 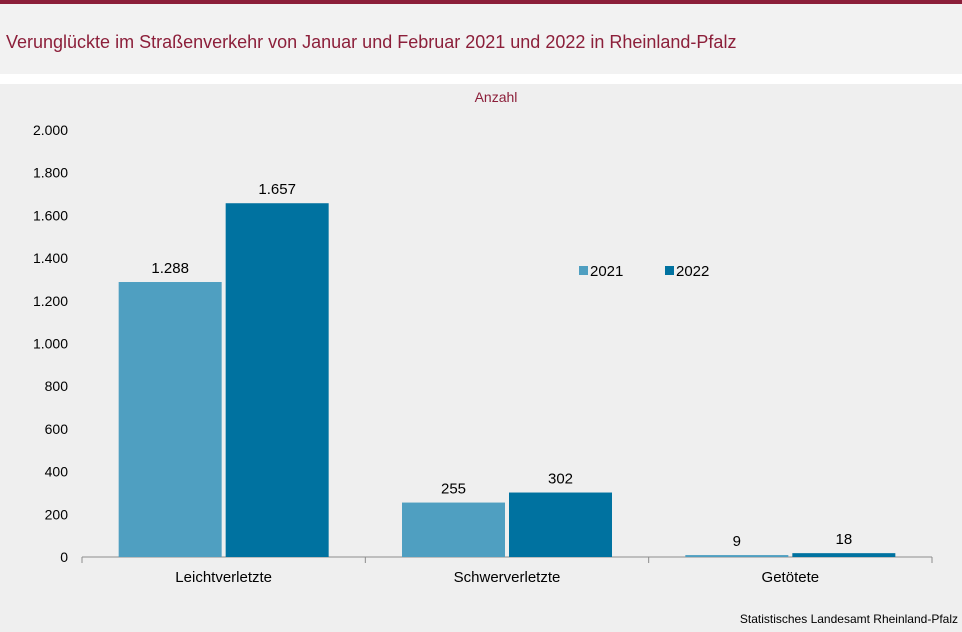 What do you see at coordinates (560, 479) in the screenshot?
I see `data-label: 302` at bounding box center [560, 479].